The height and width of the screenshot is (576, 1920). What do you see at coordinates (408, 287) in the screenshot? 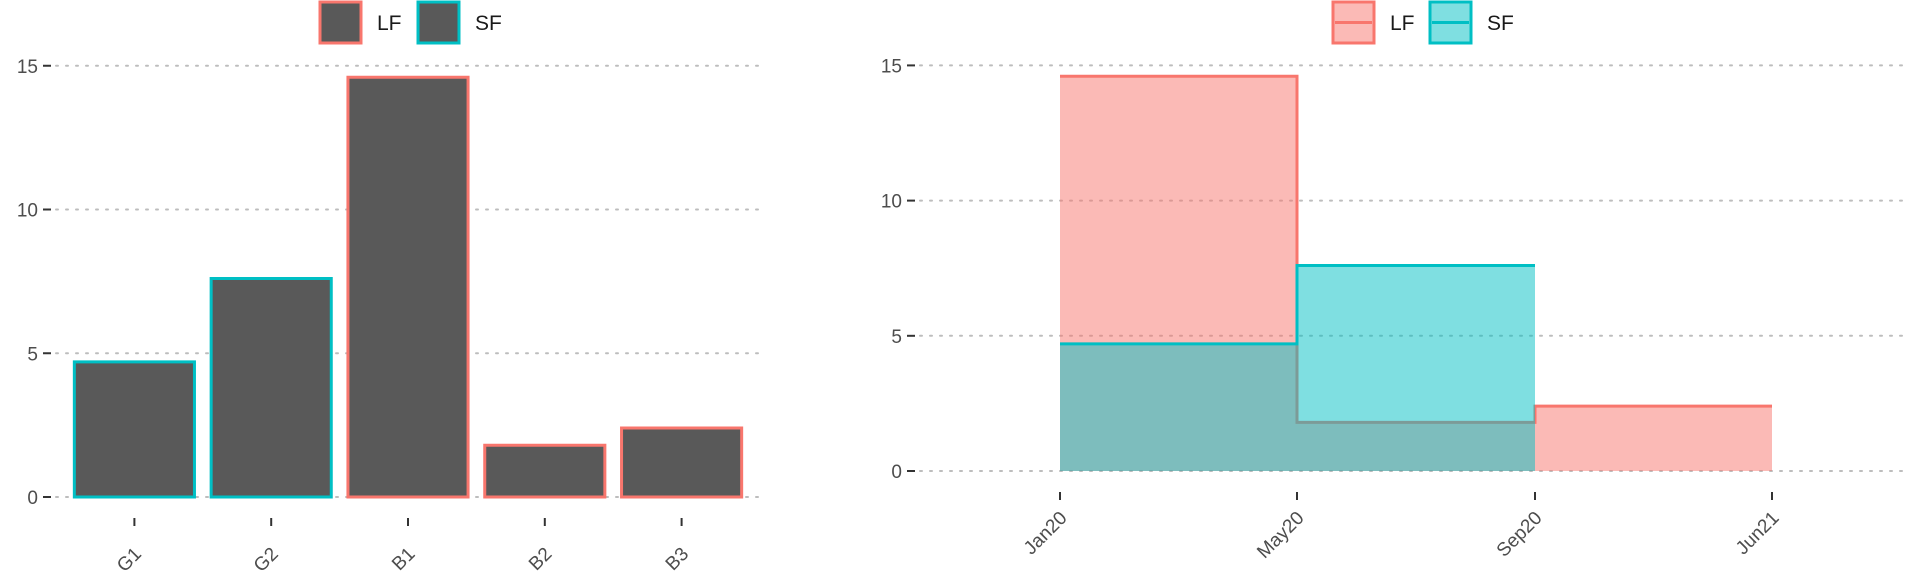
I see `bar-B1` at bounding box center [408, 287].